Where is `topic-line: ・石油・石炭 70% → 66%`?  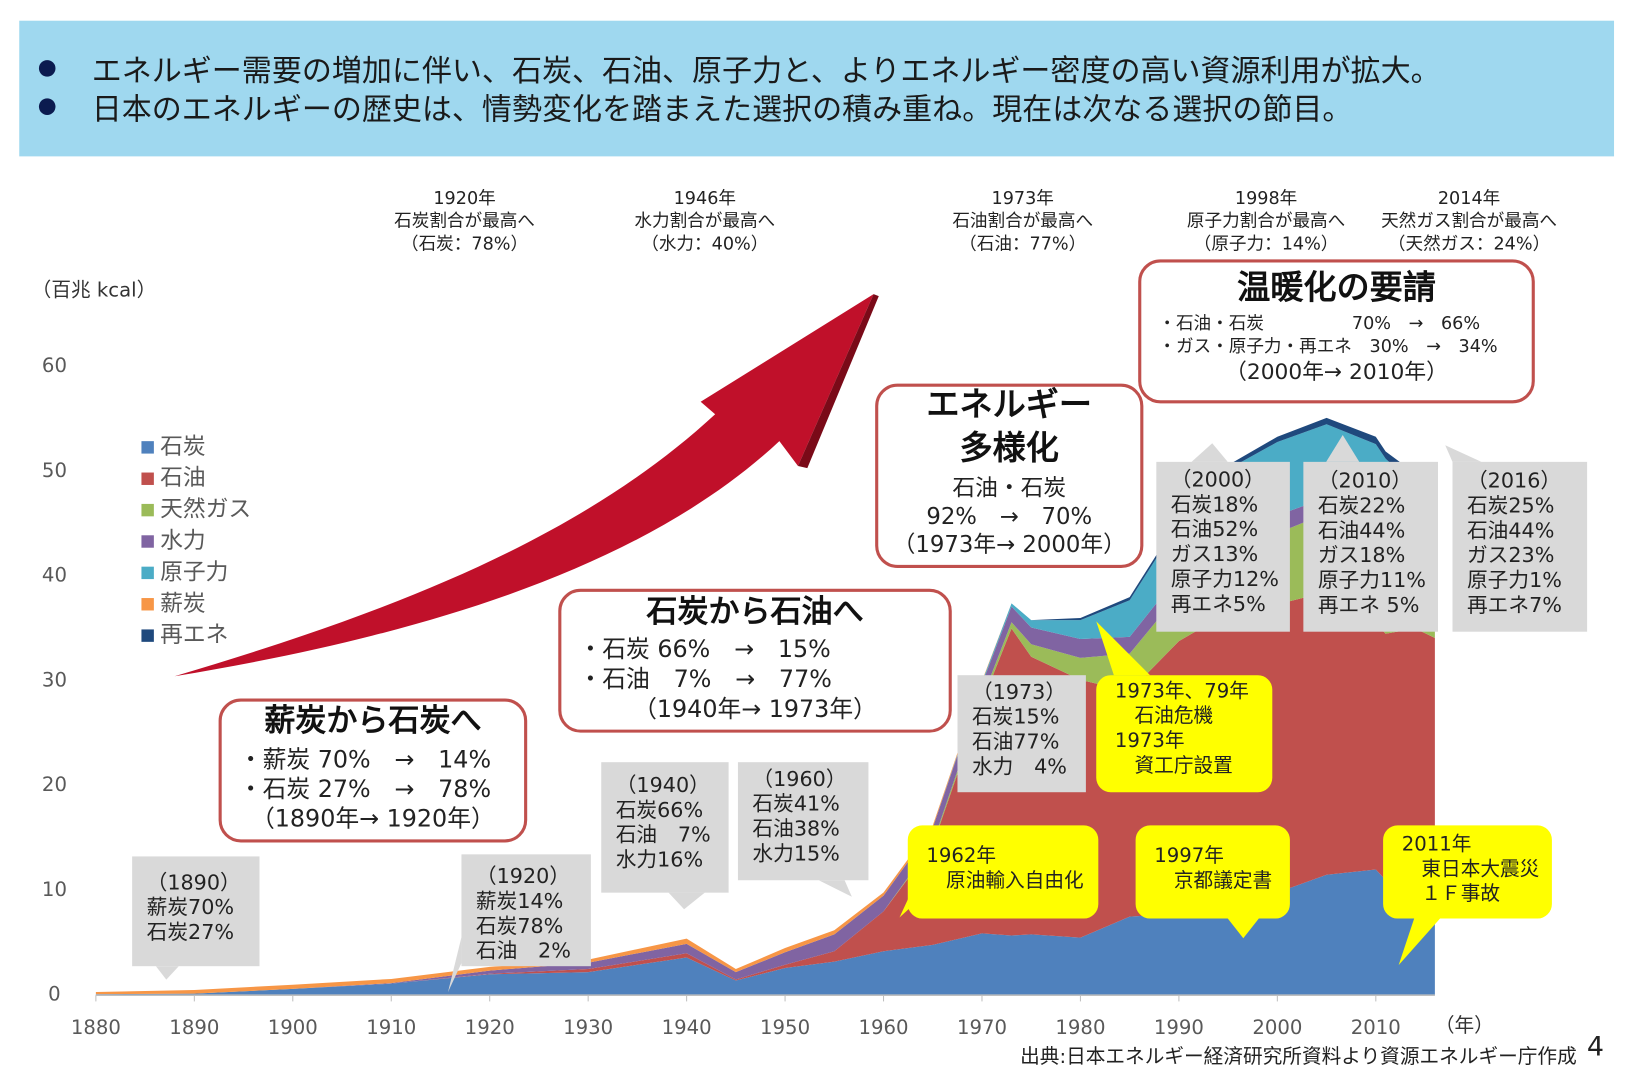
topic-line: ・石油・石炭 70% → 66% is located at coordinates (1319, 324).